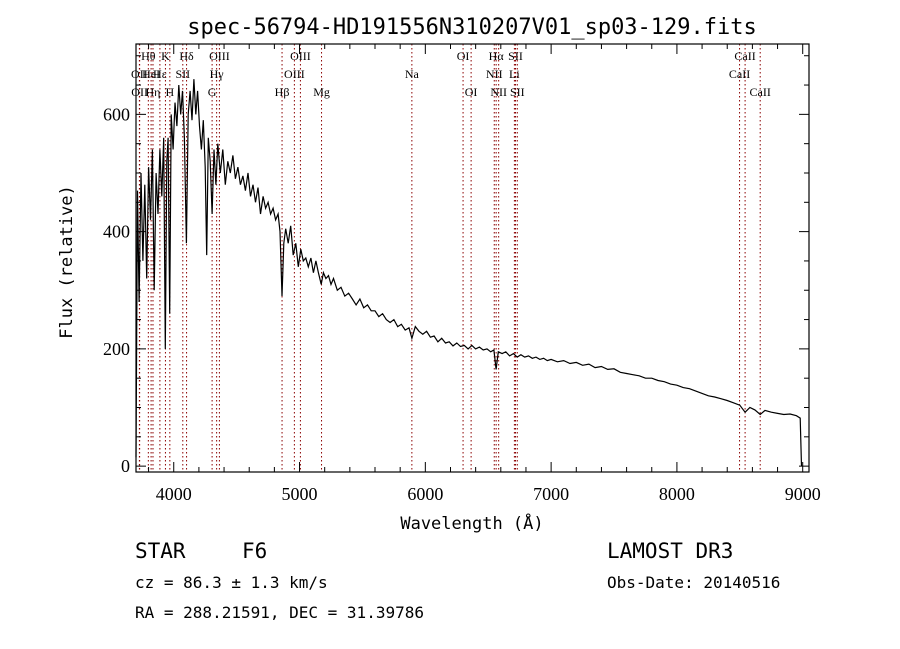  What do you see at coordinates (300, 494) in the screenshot?
I see `x-tick-label: 5000` at bounding box center [300, 494].